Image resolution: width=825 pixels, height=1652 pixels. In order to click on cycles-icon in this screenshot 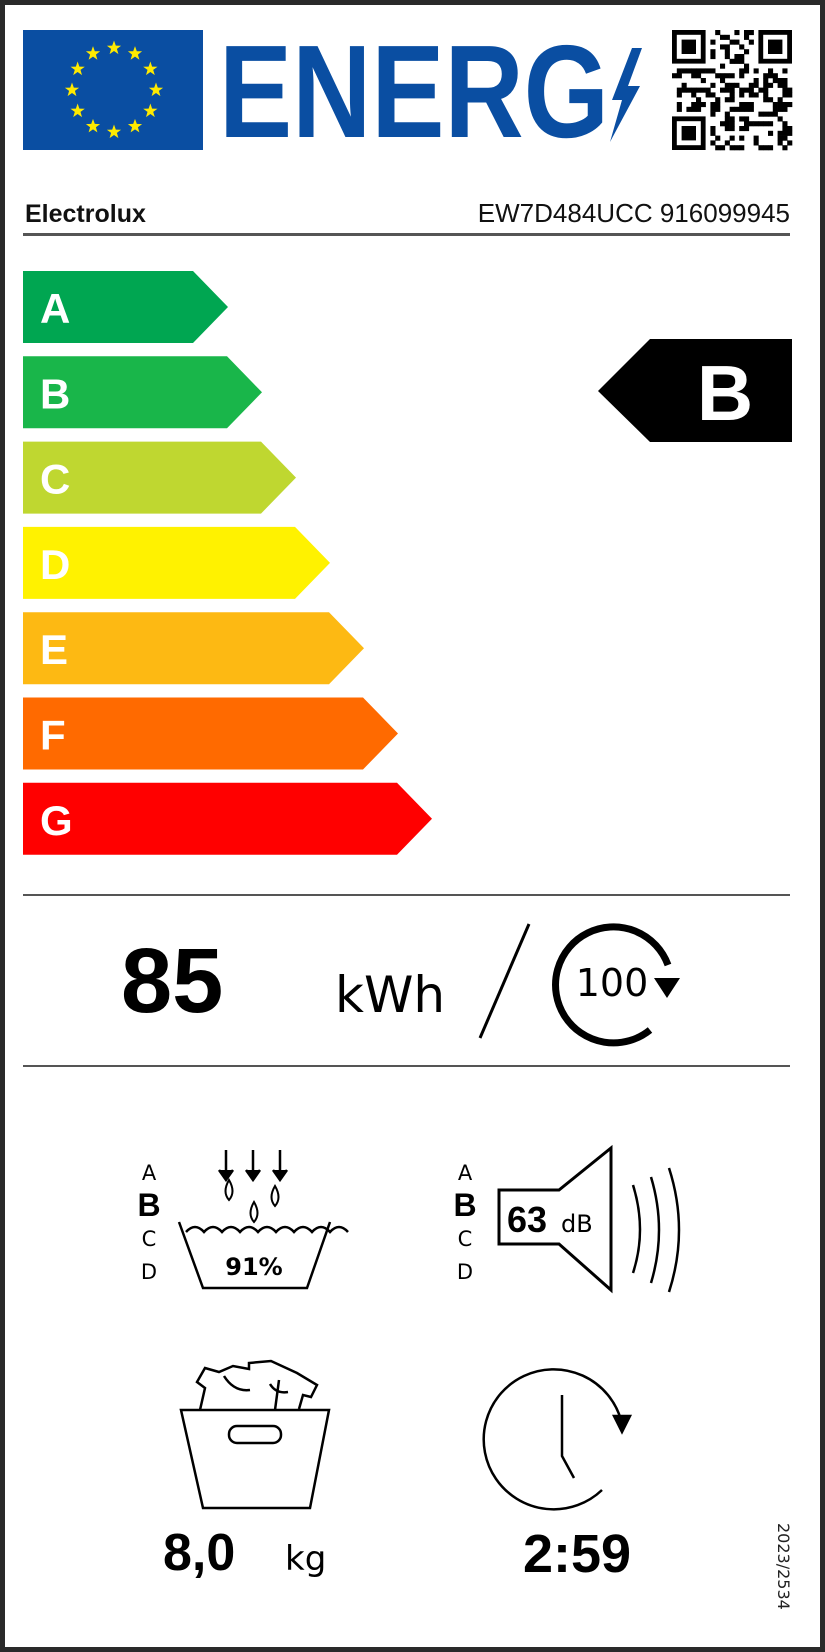, I will do `click(616, 985)`.